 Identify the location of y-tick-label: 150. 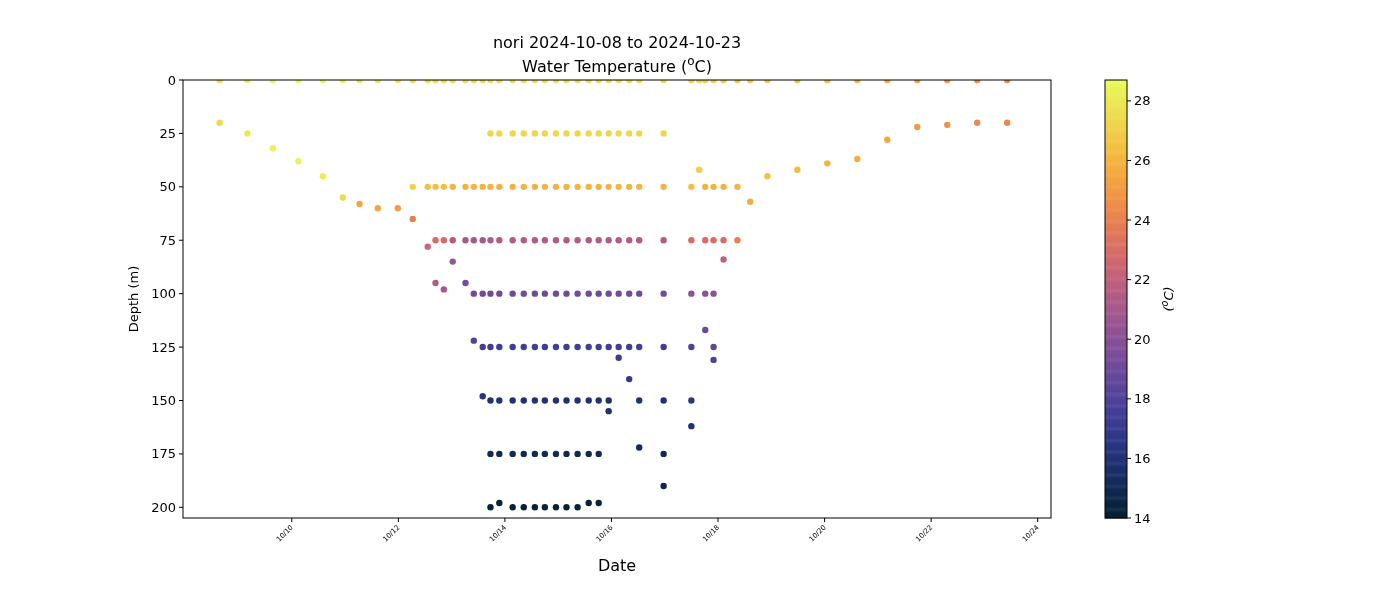
(163, 401).